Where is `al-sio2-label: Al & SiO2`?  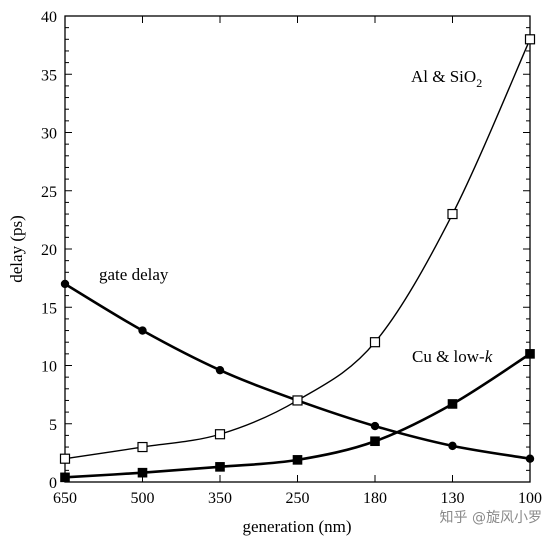 al-sio2-label: Al & SiO2 is located at coordinates (446, 78).